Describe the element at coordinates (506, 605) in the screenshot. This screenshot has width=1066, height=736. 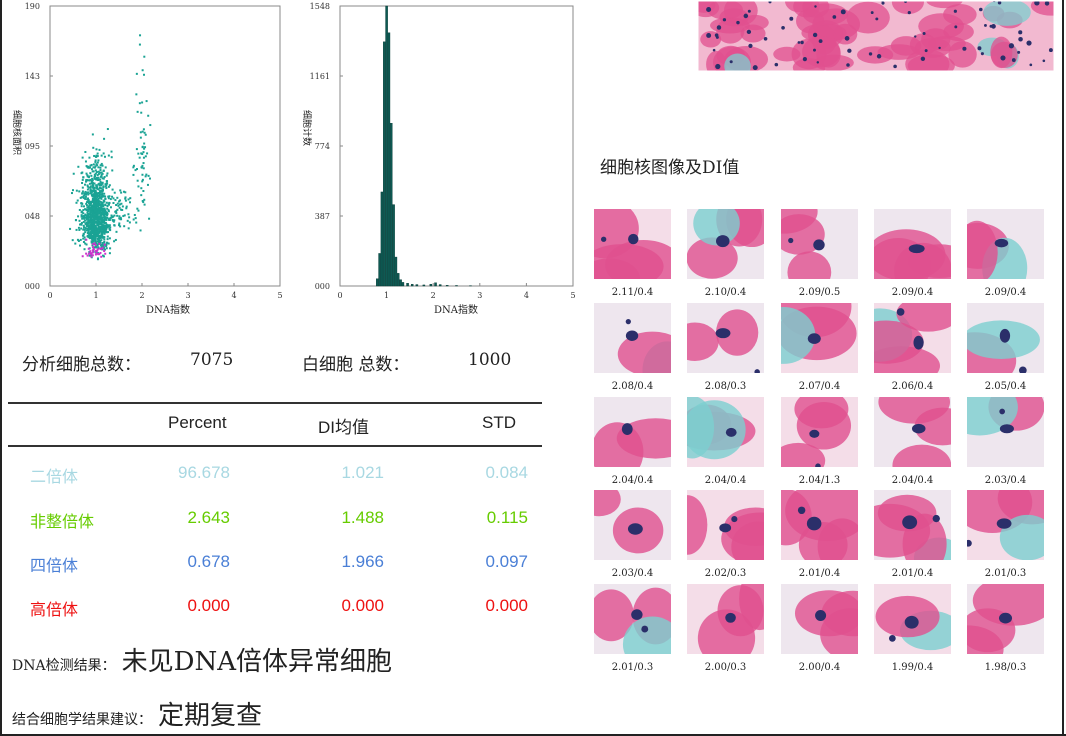
I see `table-cell-std: 0.000` at that location.